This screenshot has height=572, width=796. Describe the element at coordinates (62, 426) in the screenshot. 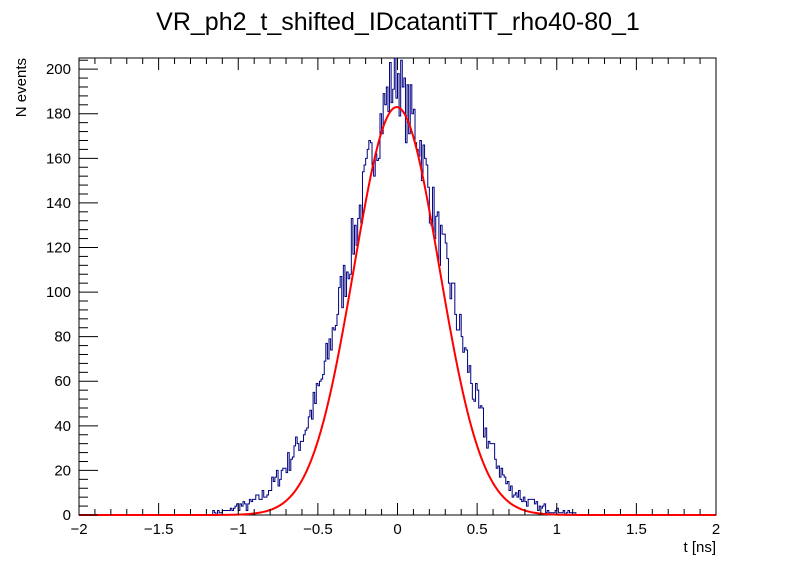

I see `y-tick-label: 40` at that location.